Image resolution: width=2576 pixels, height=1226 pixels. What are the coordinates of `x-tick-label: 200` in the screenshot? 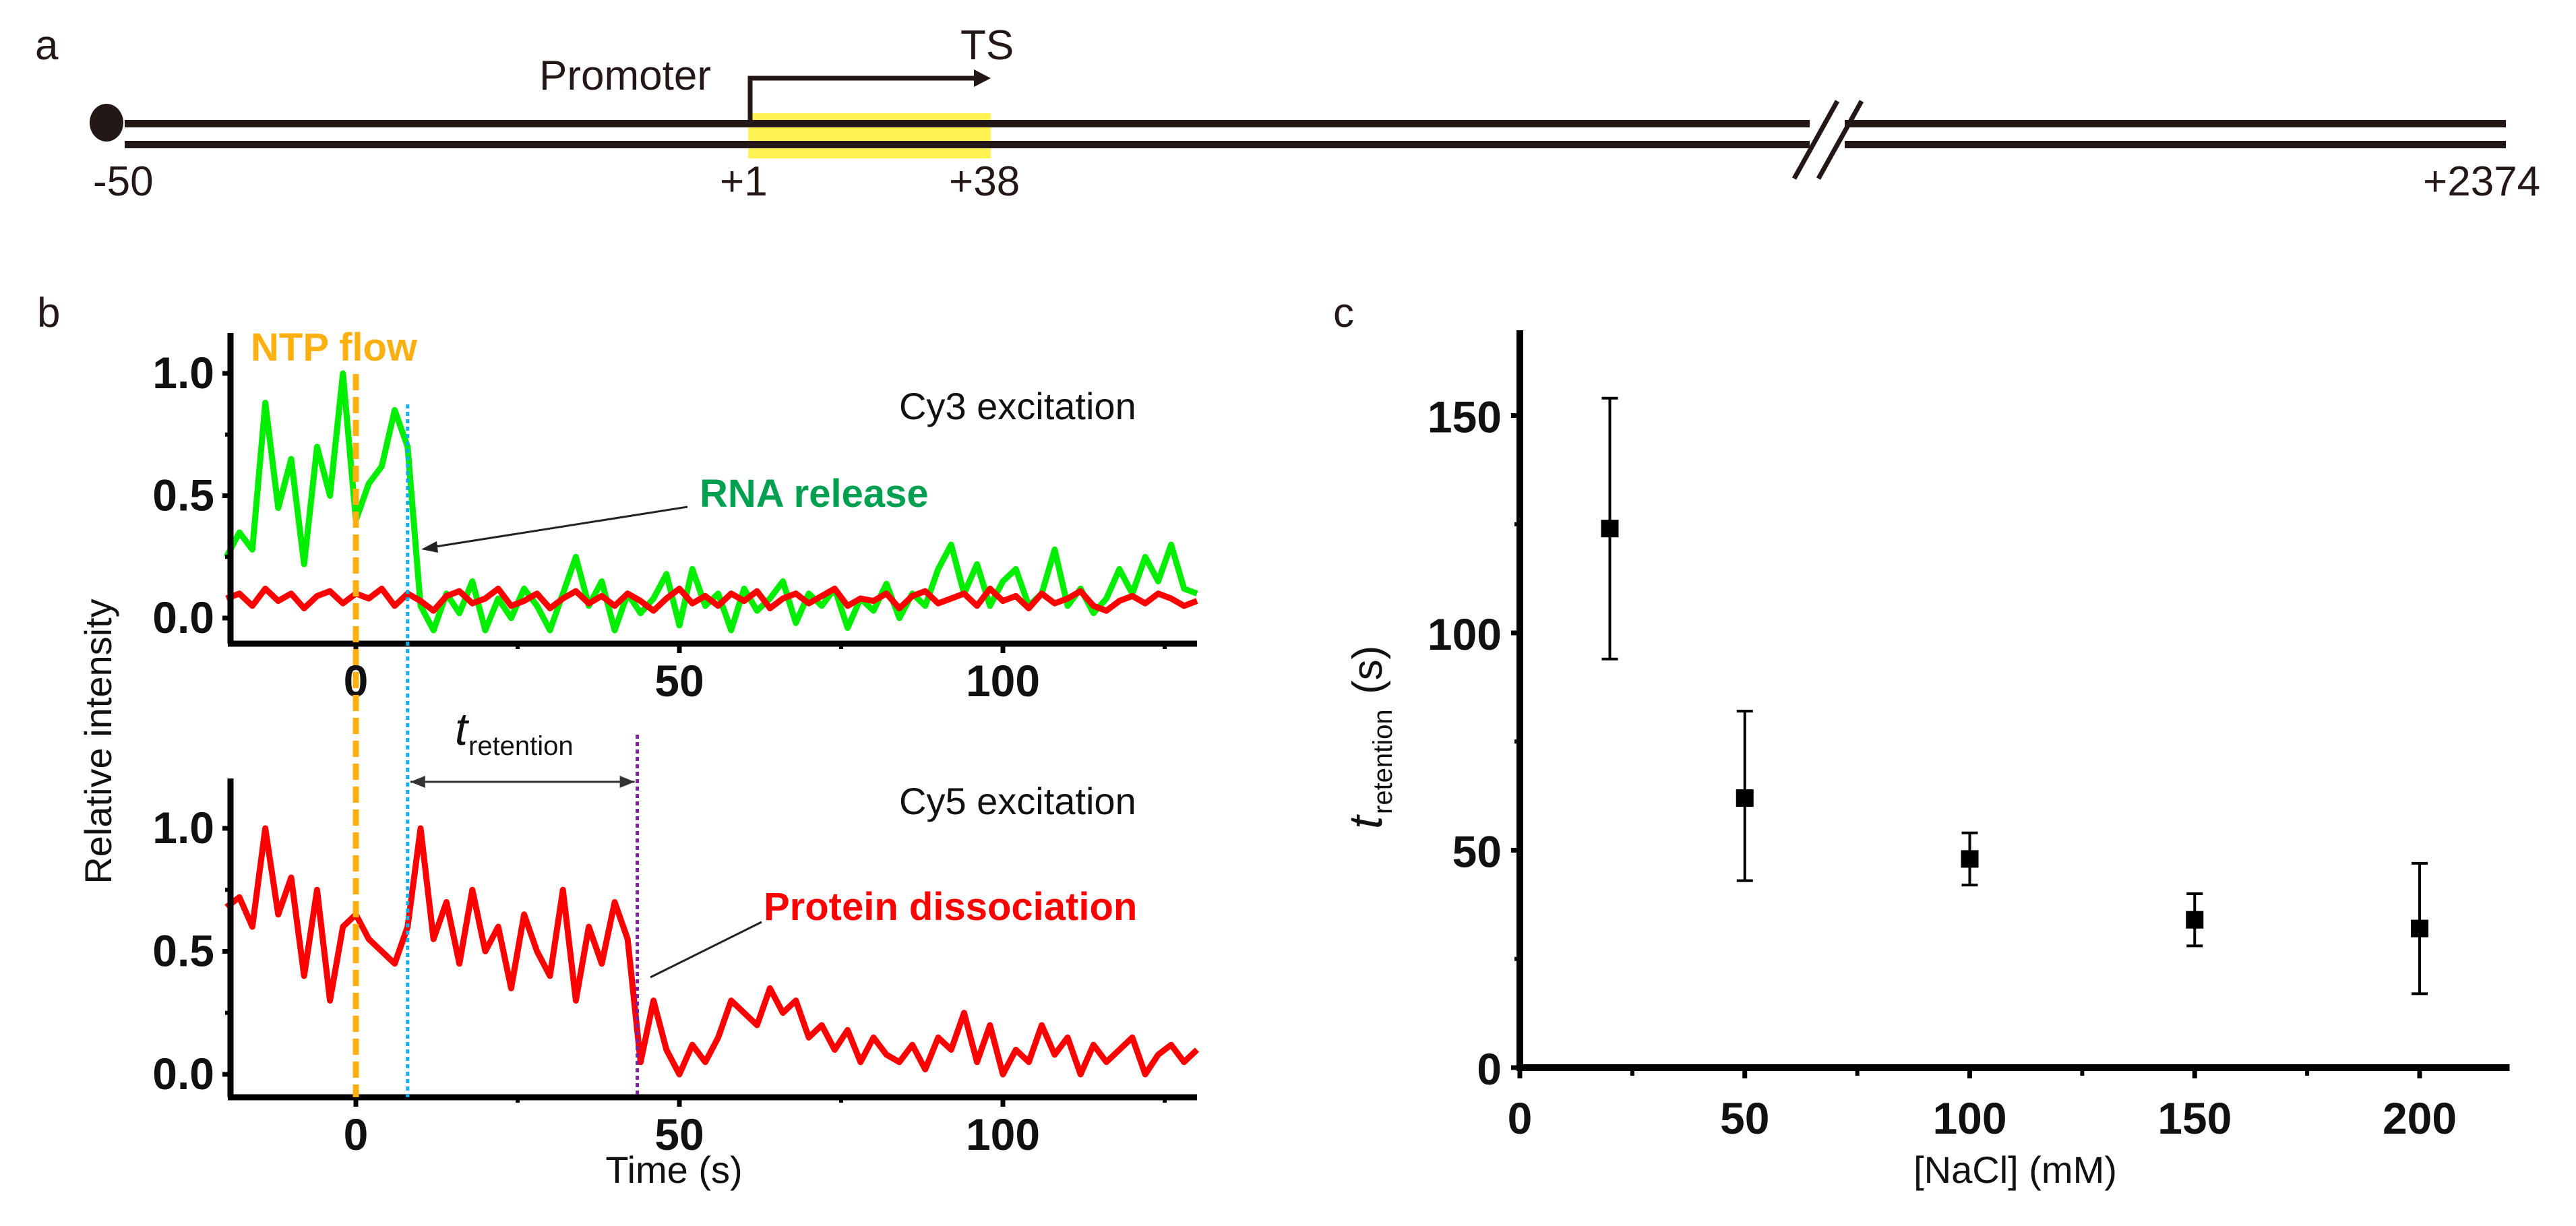 It's located at (2420, 1118).